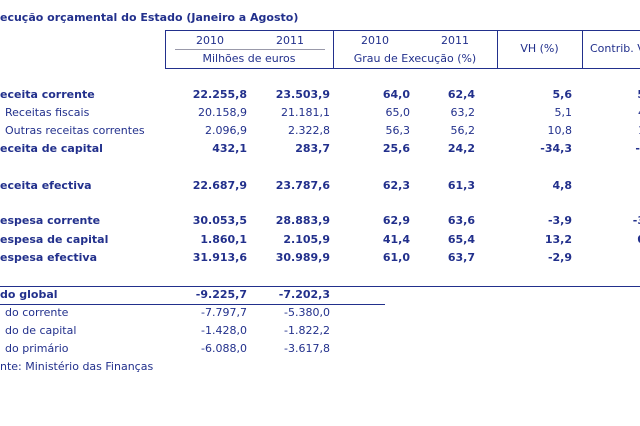 This screenshot has width=640, height=426. I want to click on row-label: espesa efectiva, so click(48, 257).